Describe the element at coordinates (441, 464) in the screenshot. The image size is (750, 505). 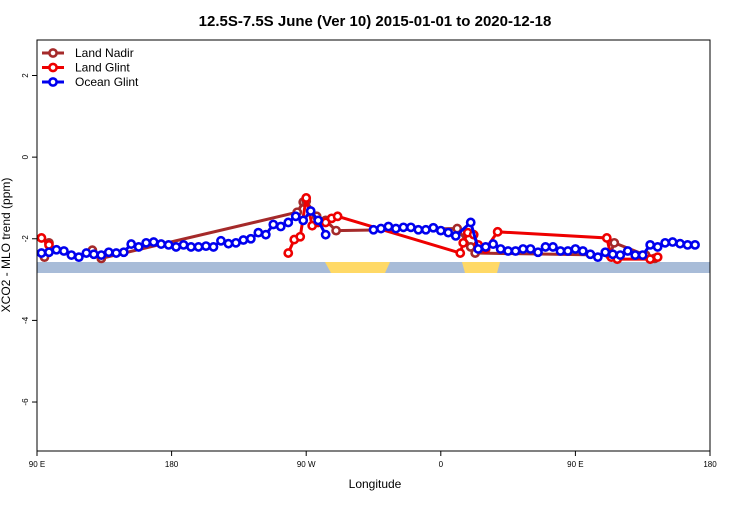
I see `x-tick-label: 0` at that location.